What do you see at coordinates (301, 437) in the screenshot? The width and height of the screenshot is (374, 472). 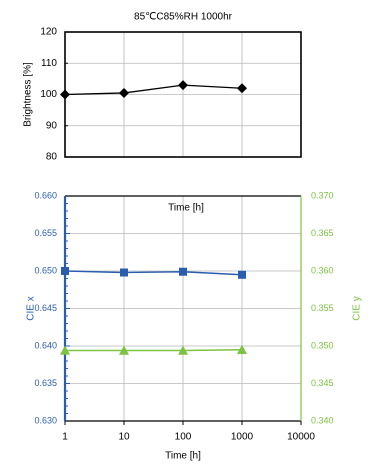 I see `bottom-x-tick-label: 10000` at bounding box center [301, 437].